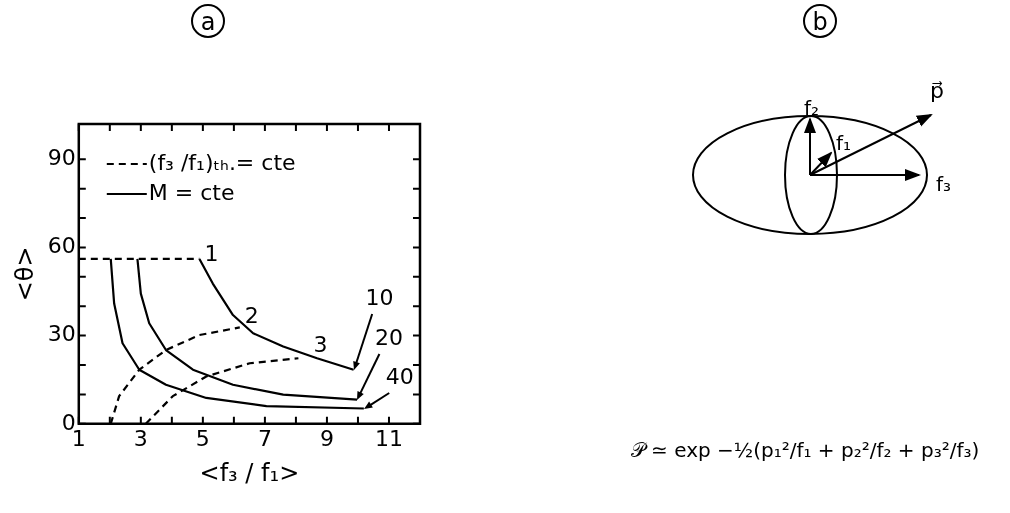  I want to click on text: f₁, so click(844, 143).